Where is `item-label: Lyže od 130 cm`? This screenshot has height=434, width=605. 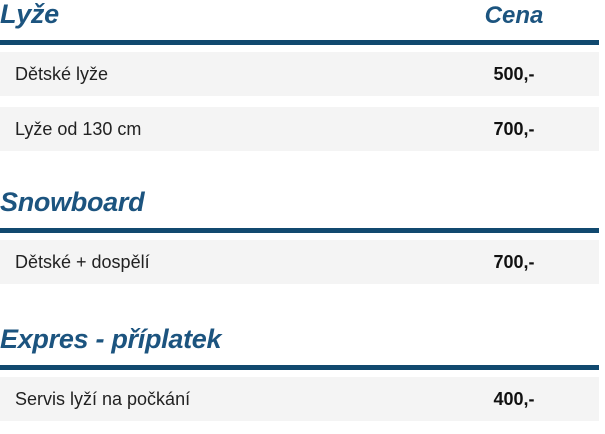
item-label: Lyže od 130 cm is located at coordinates (78, 128).